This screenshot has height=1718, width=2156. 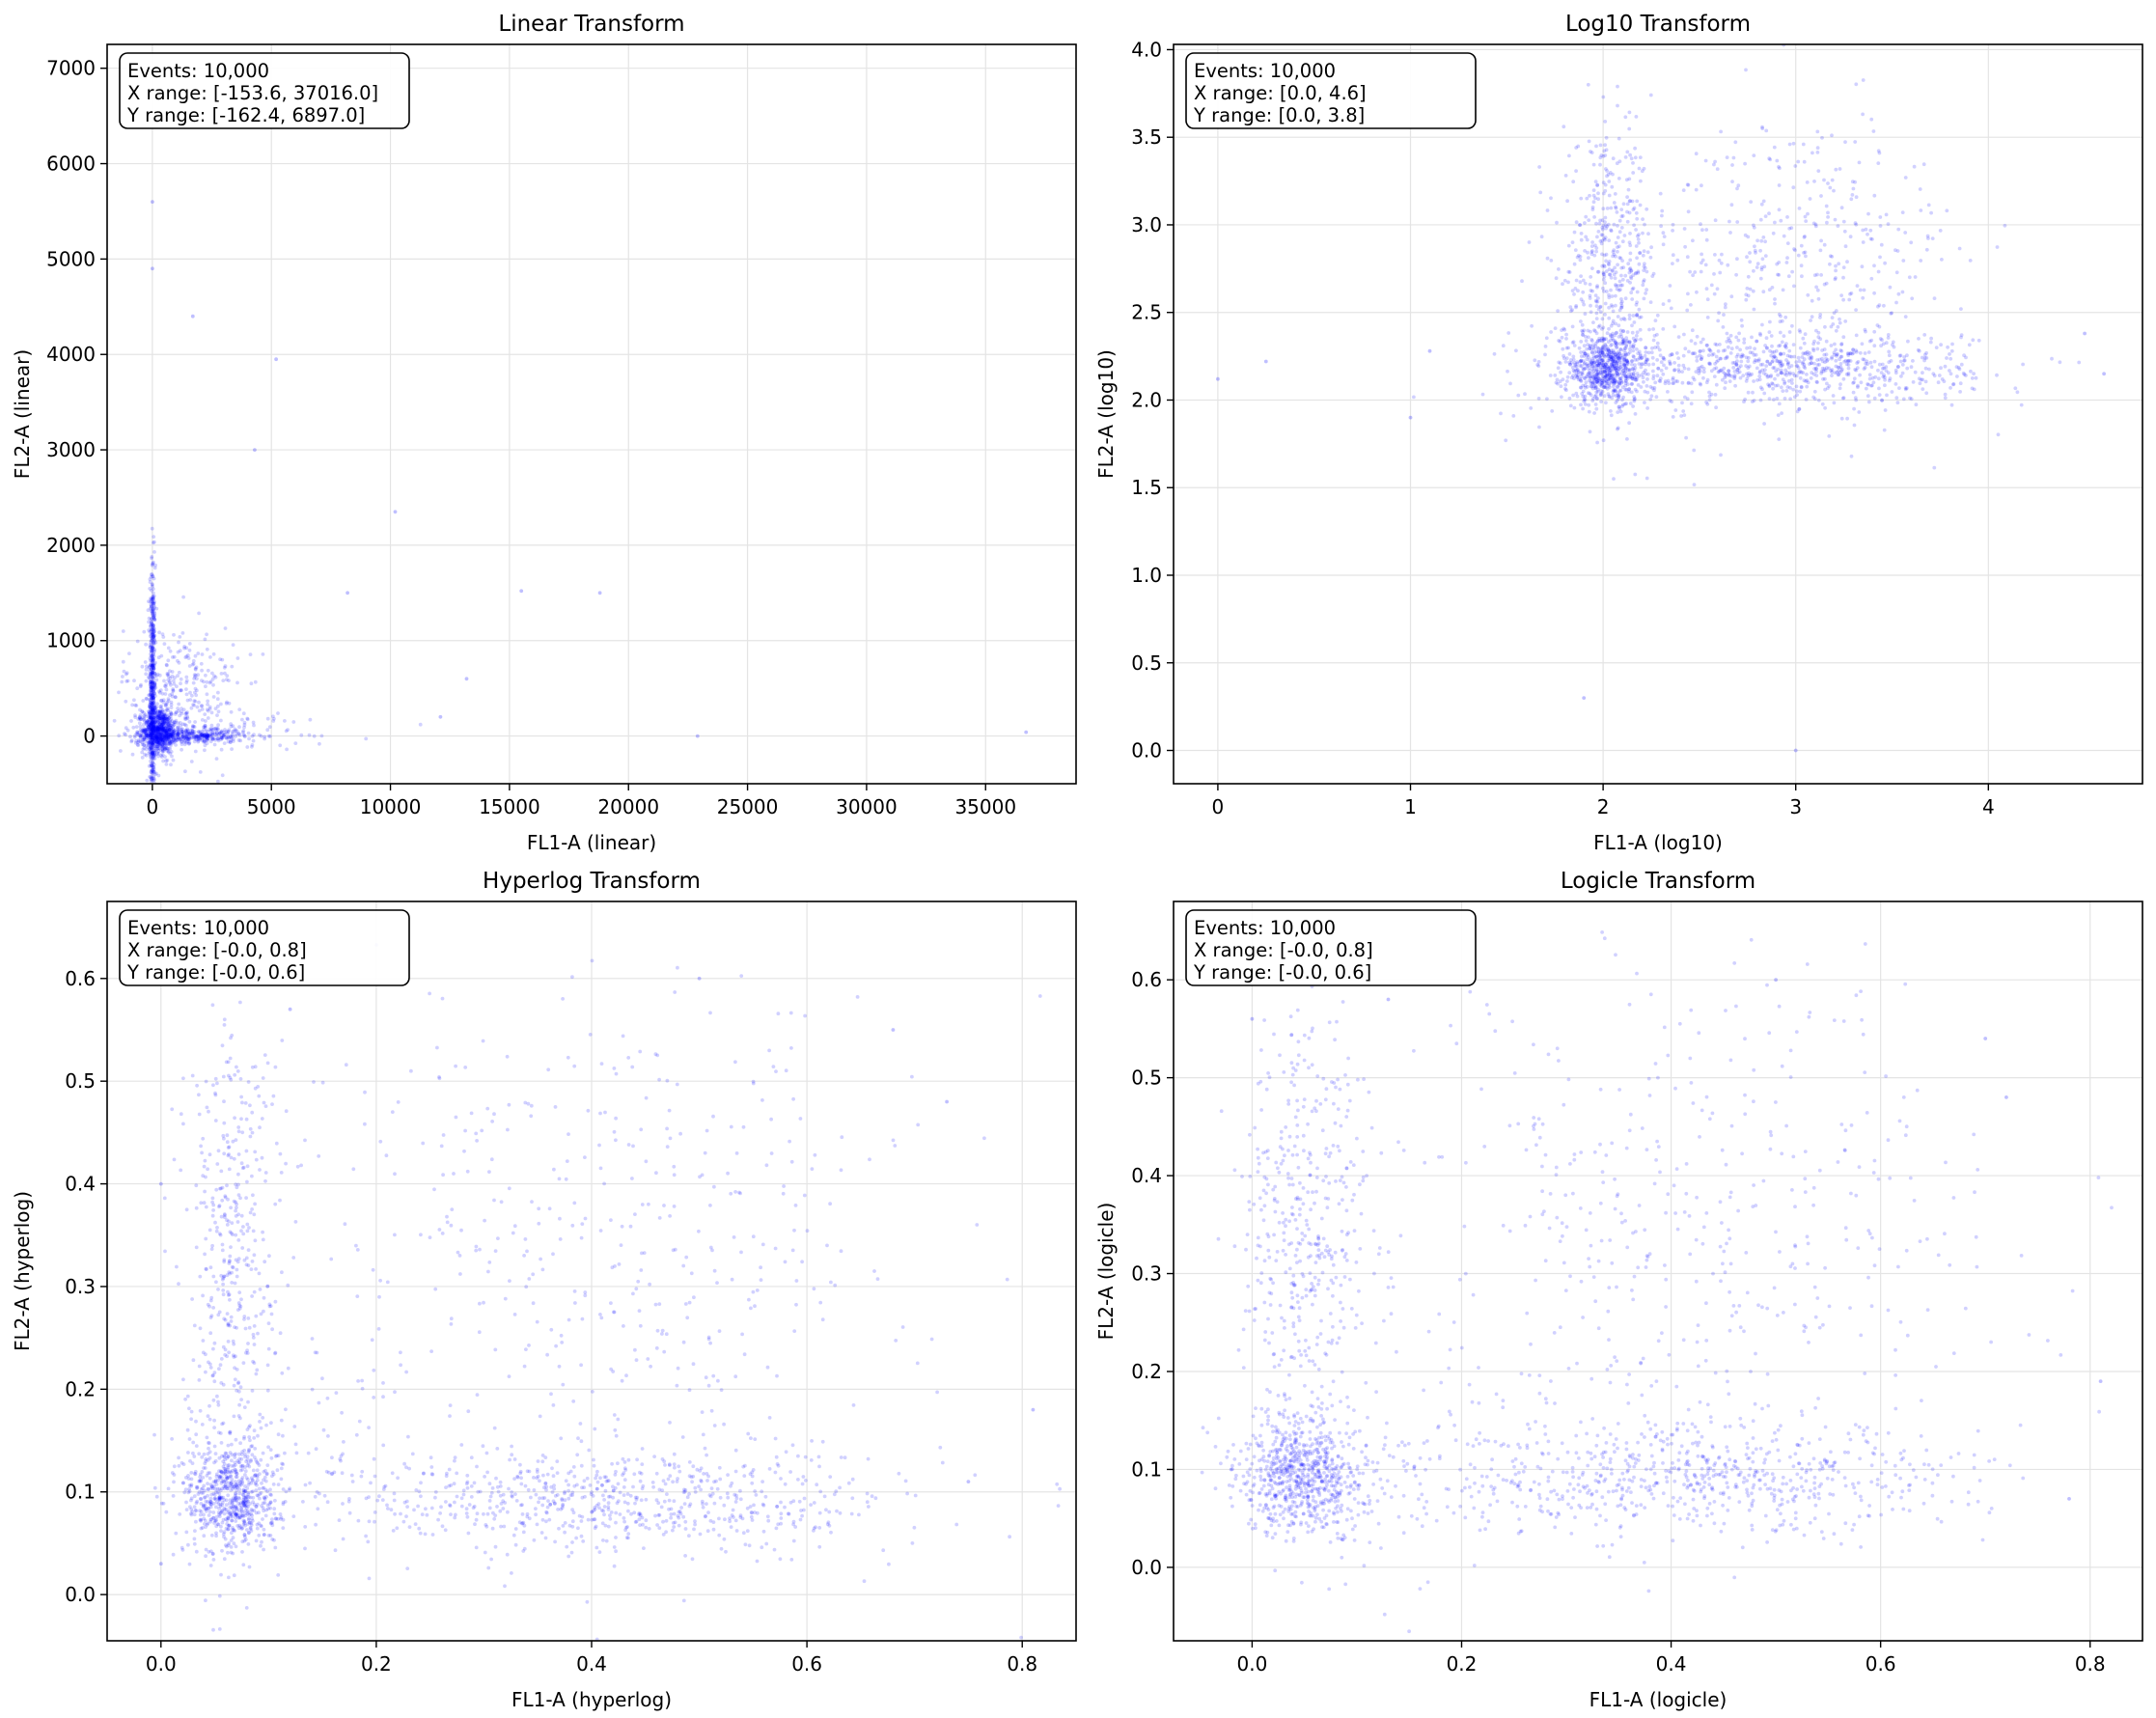 What do you see at coordinates (509, 806) in the screenshot?
I see `x-tick-label: 15000` at bounding box center [509, 806].